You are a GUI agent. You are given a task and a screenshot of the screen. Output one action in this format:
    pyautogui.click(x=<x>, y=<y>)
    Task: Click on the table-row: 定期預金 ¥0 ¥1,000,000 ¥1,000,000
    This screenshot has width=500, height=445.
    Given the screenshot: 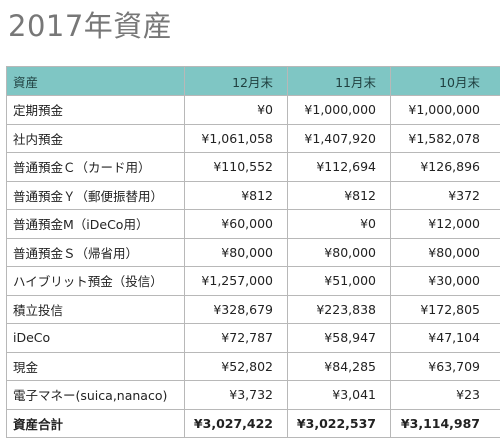 What is the action you would take?
    pyautogui.click(x=253, y=110)
    